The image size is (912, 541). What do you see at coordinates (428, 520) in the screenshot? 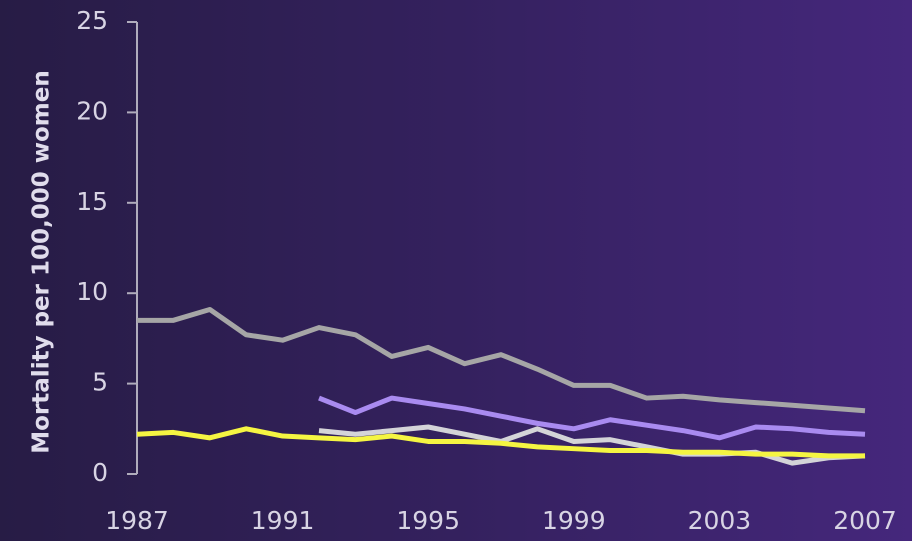
I see `x-tick-label: 1995` at bounding box center [428, 520].